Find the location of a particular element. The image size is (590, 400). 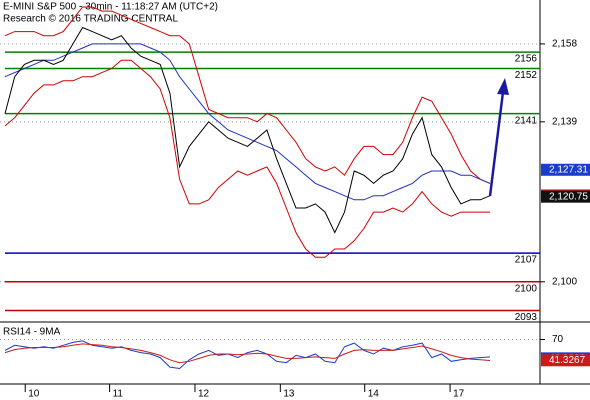

annotation-arrow is located at coordinates (498, 137).